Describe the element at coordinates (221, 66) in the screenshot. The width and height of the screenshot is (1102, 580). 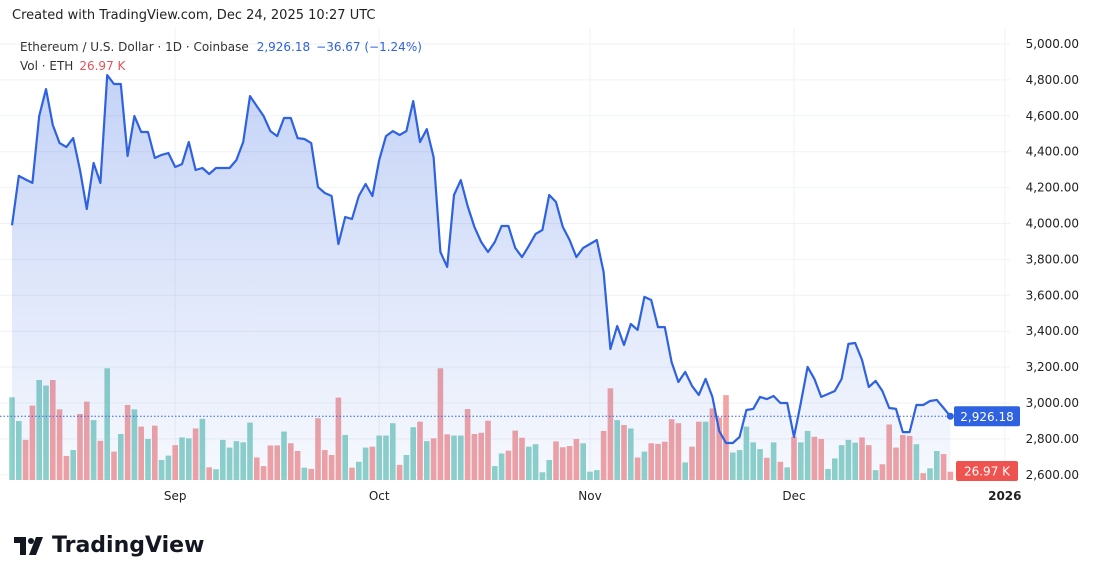
I see `volume-row: Vol · ETH 26.97 K` at that location.